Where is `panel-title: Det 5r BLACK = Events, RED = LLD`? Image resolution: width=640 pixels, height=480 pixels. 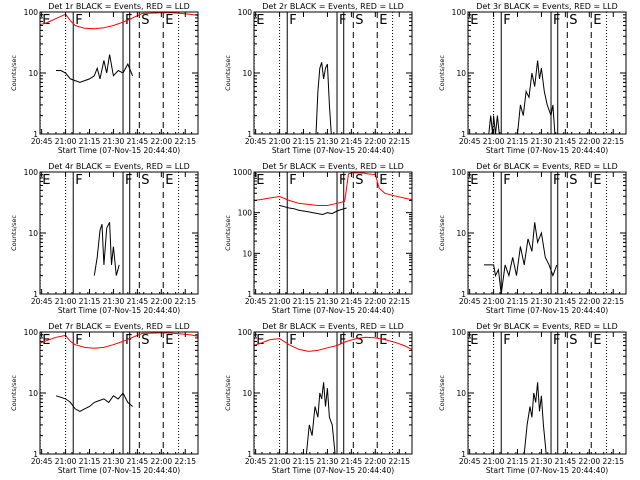 panel-title: Det 5r BLACK = Events, RED = LLD is located at coordinates (333, 166).